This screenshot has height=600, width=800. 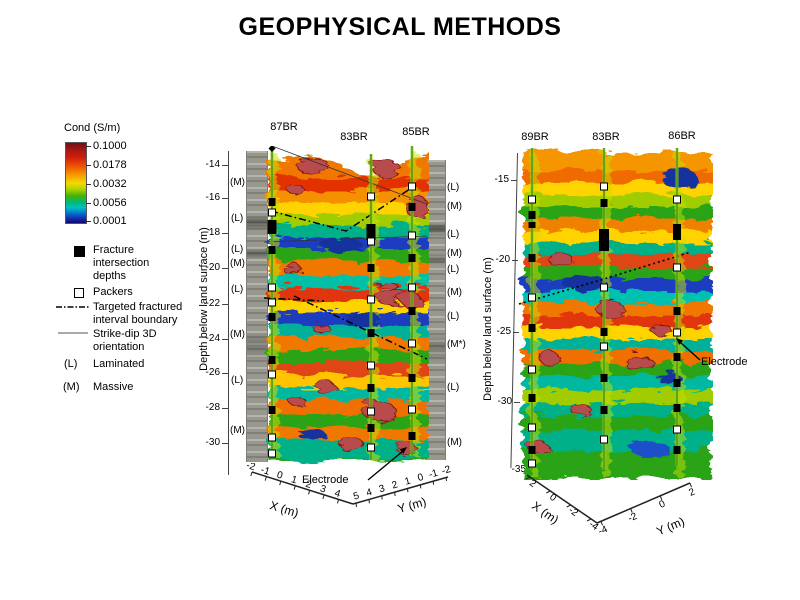 I want to click on strike-dip-lines, so click(x=346, y=194).